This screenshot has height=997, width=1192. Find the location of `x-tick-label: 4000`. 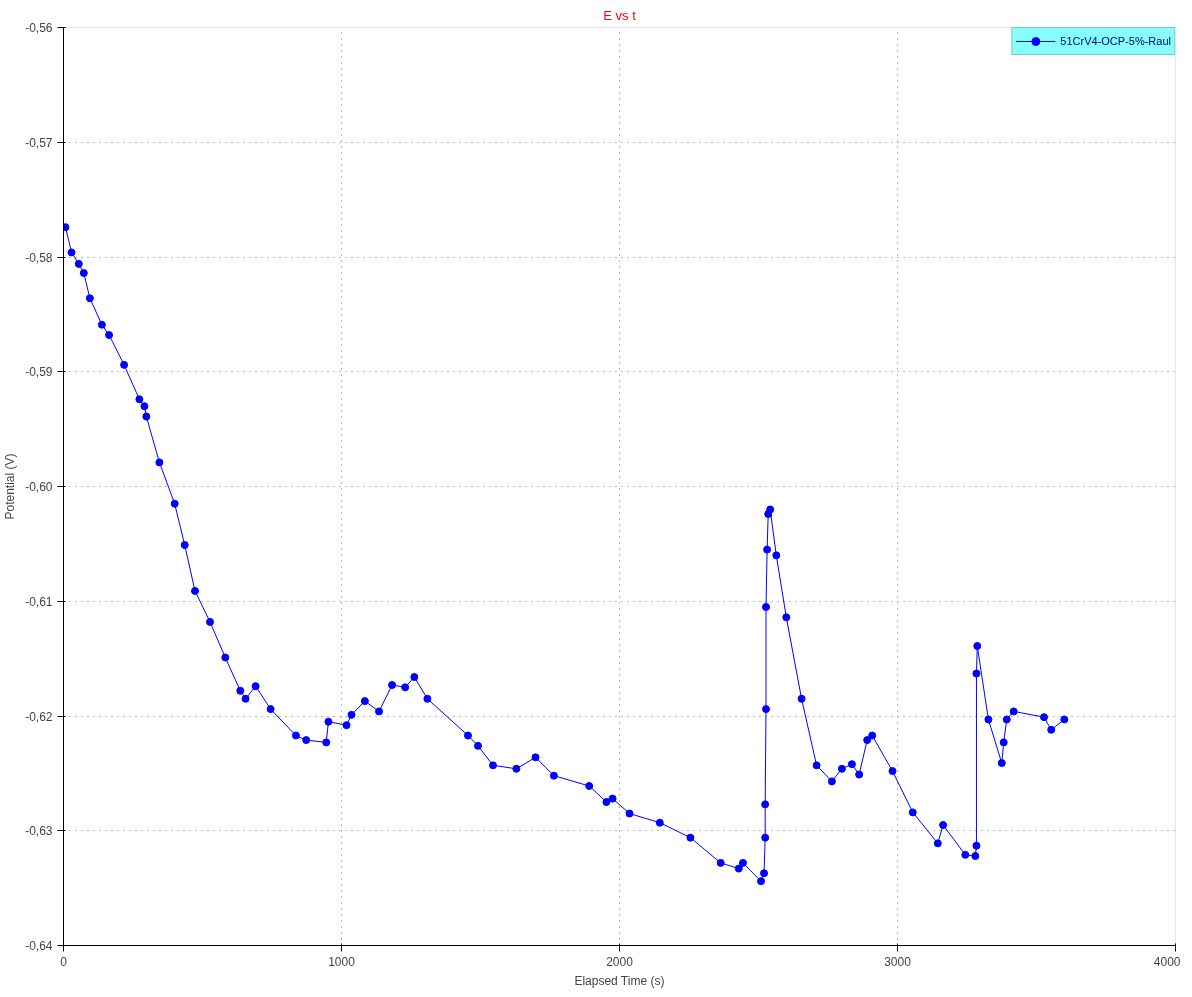

x-tick-label: 4000 is located at coordinates (1167, 961).